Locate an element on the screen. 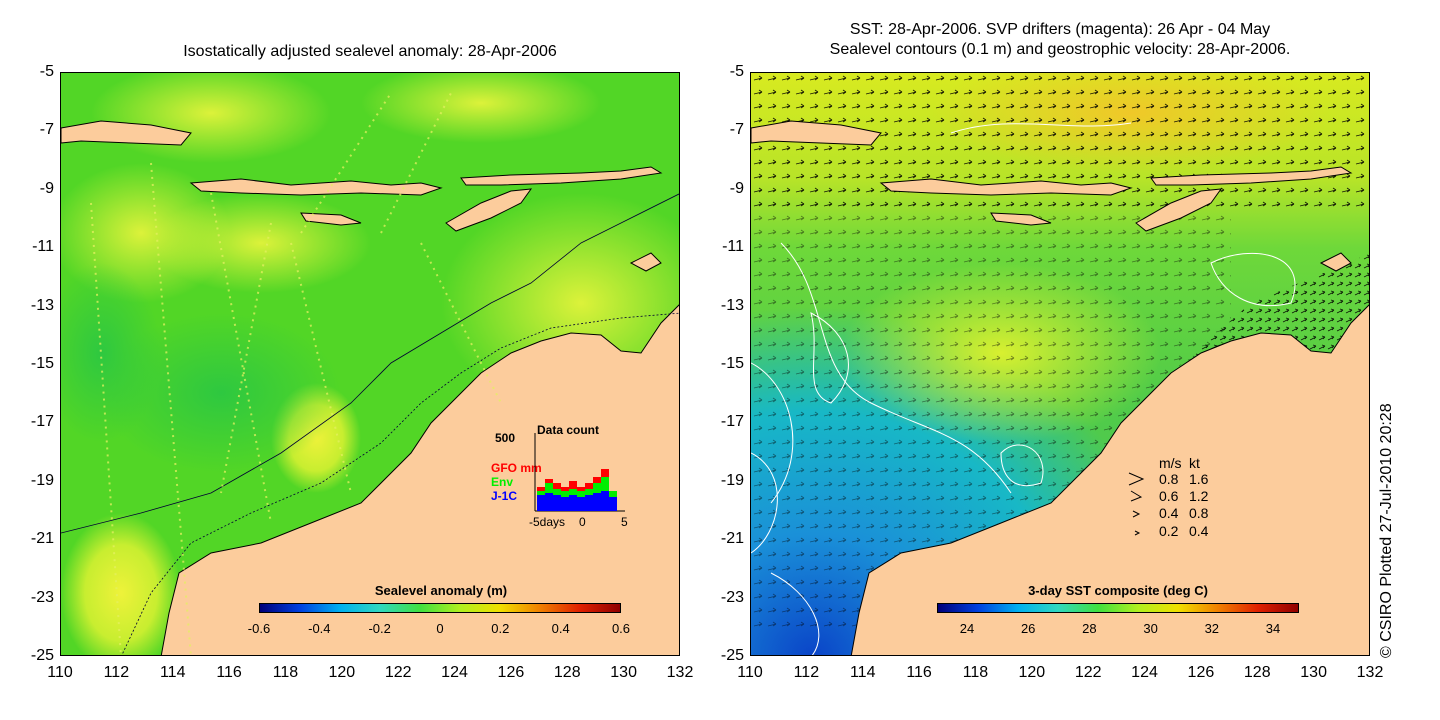 Image resolution: width=1440 pixels, height=720 pixels. left_panel-y-tick-label: -23 is located at coordinates (42, 597).